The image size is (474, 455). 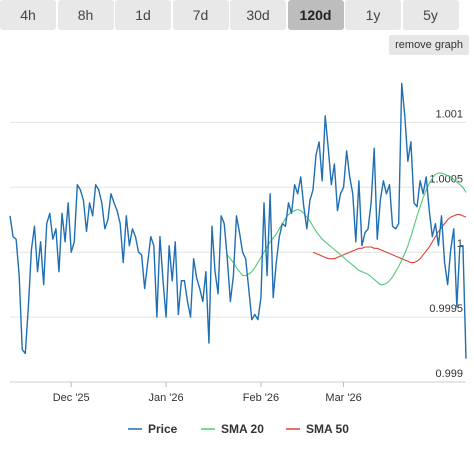 I want to click on legend-label: Price, so click(x=163, y=429).